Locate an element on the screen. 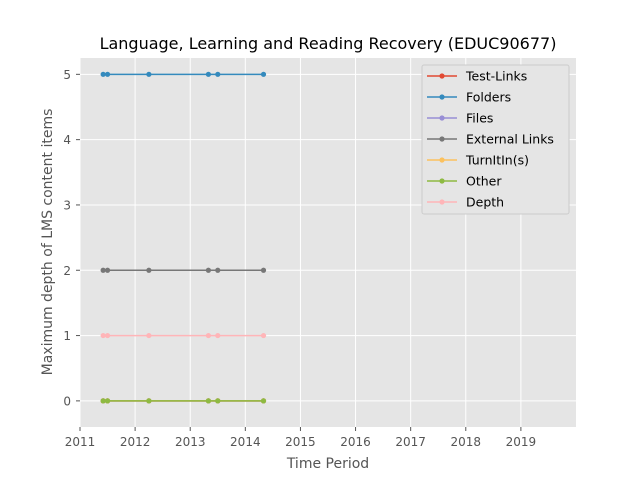 Image resolution: width=640 pixels, height=480 pixels. y-tick-label: 5 is located at coordinates (67, 75).